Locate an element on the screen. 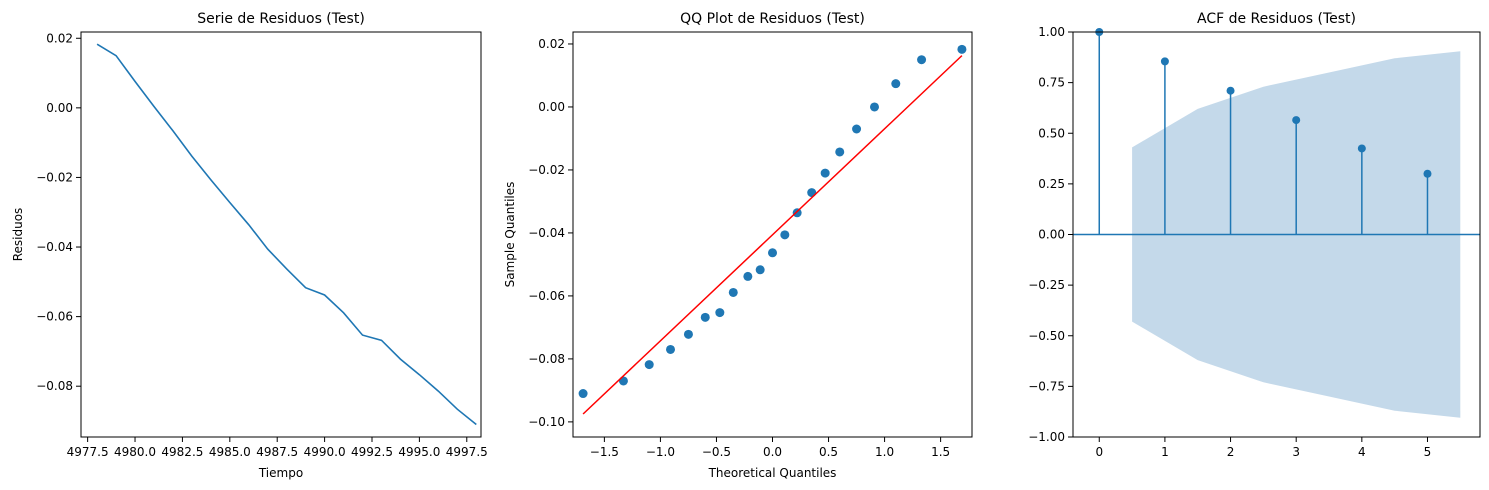  x-tick-label: −1.5 is located at coordinates (604, 452).